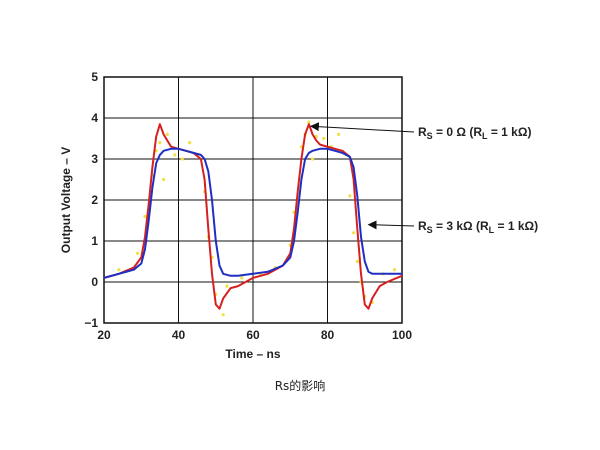 The width and height of the screenshot is (600, 450). Describe the element at coordinates (91, 323) in the screenshot. I see `y-tick-label: −1` at that location.